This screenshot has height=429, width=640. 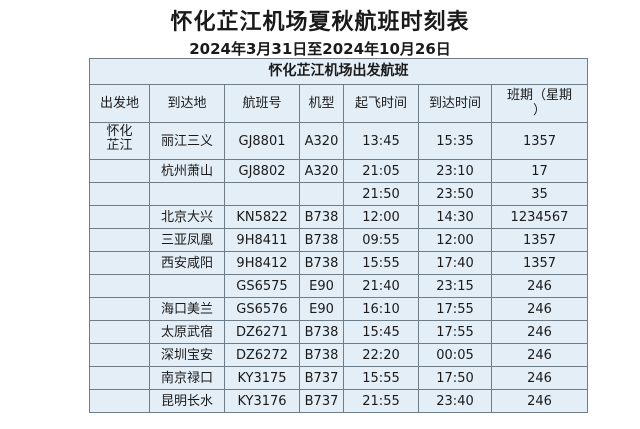 I want to click on date-range: 2024年3月31日至2024年10月26日, so click(x=320, y=49).